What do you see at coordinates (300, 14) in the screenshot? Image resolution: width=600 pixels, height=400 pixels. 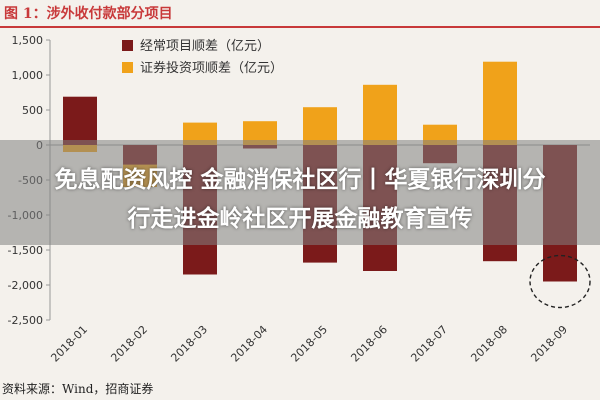 I see `figure-title-bar: 图 1：涉外收付款部分项目` at bounding box center [300, 14].